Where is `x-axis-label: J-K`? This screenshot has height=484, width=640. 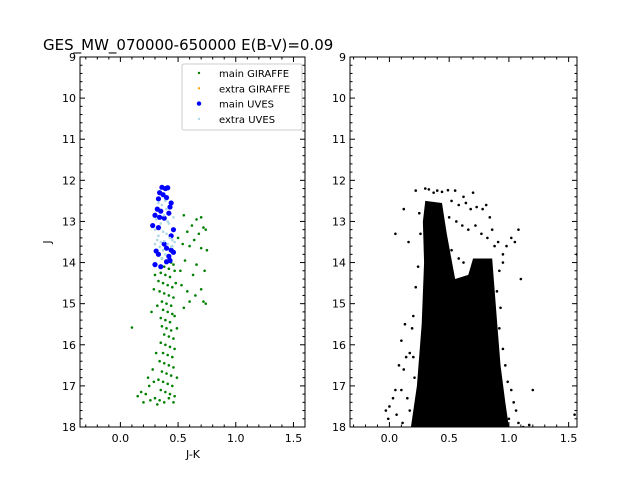
x-axis-label: J-K is located at coordinates (193, 454).